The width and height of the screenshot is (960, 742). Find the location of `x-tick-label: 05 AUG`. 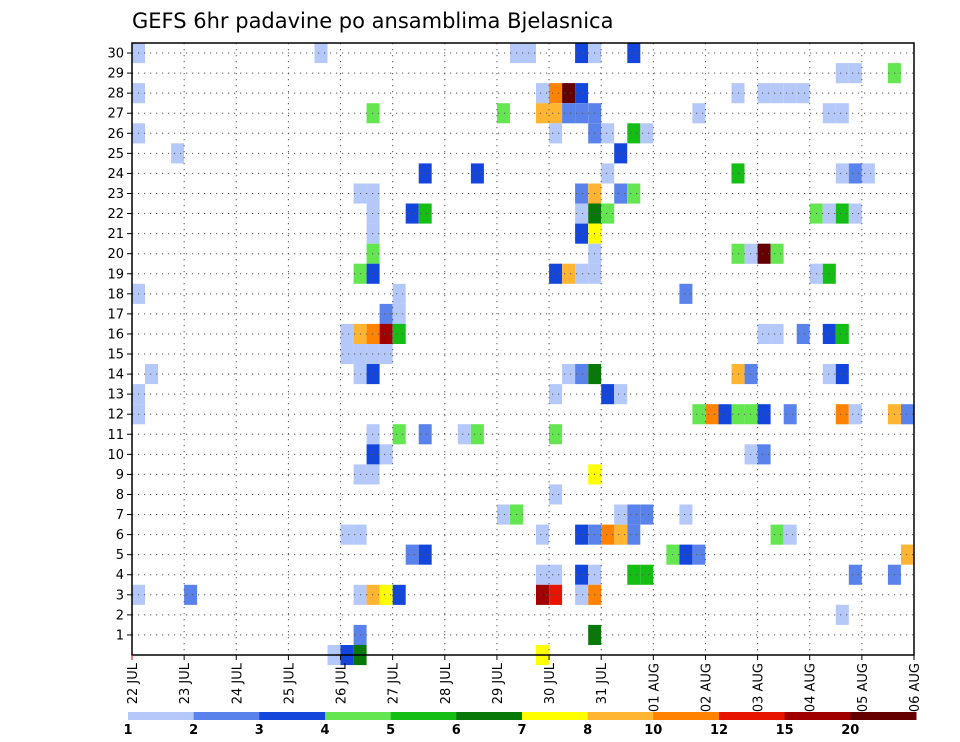

x-tick-label: 05 AUG is located at coordinates (863, 687).